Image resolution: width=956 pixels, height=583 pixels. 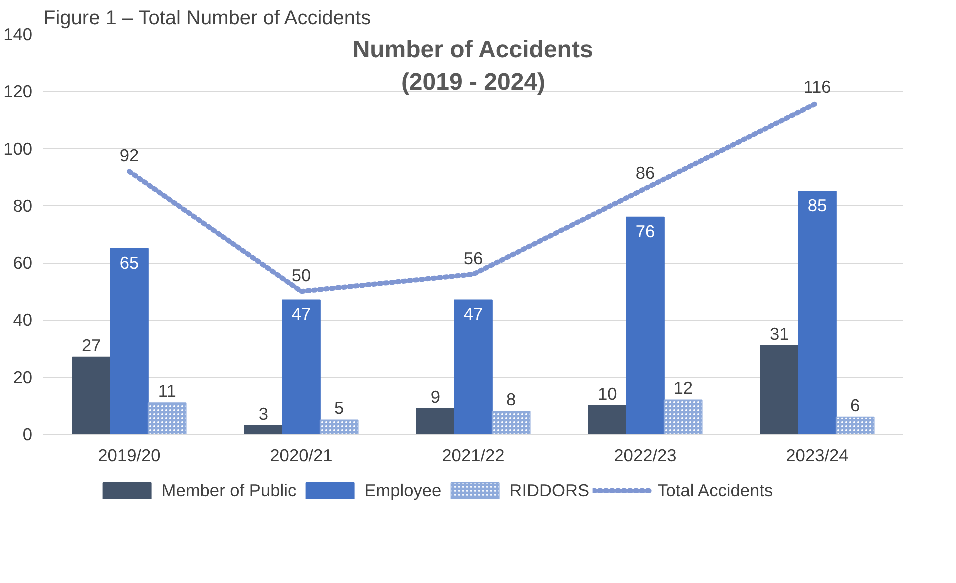 I want to click on data-label: 6, so click(x=855, y=405).